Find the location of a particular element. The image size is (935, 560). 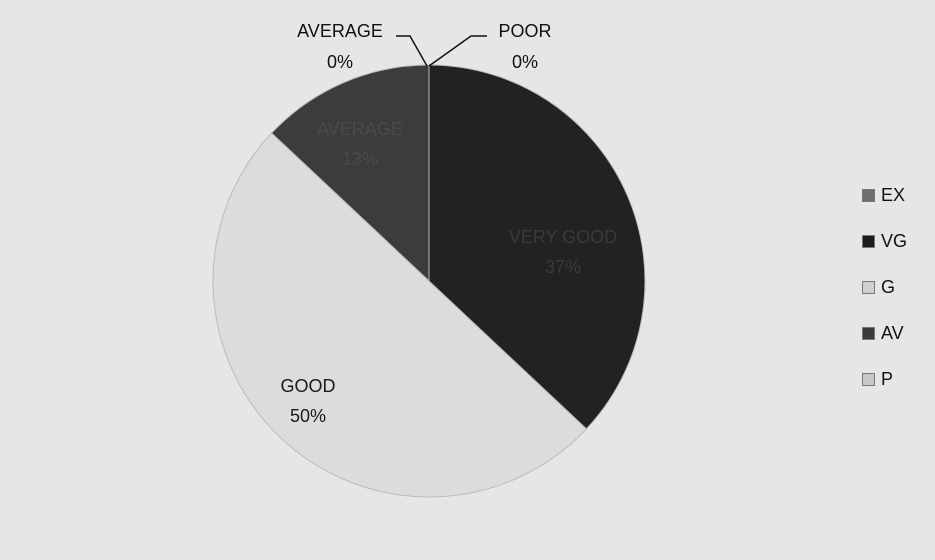

legend-swatch-vg is located at coordinates (868, 241).